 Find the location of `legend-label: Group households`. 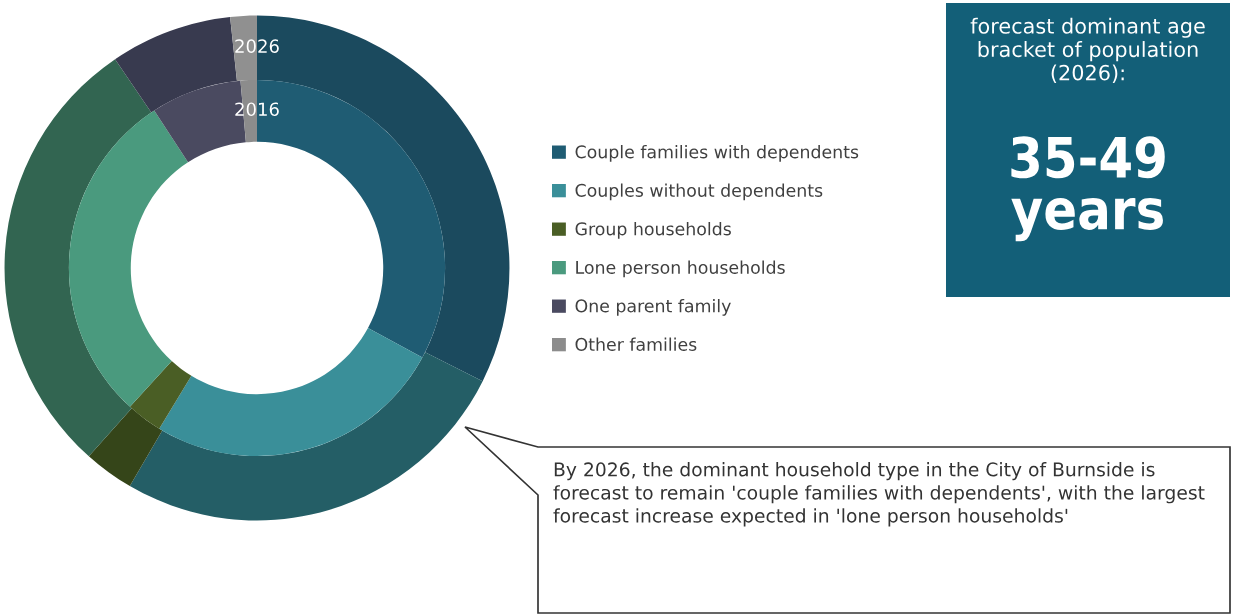

legend-label: Group households is located at coordinates (653, 230).